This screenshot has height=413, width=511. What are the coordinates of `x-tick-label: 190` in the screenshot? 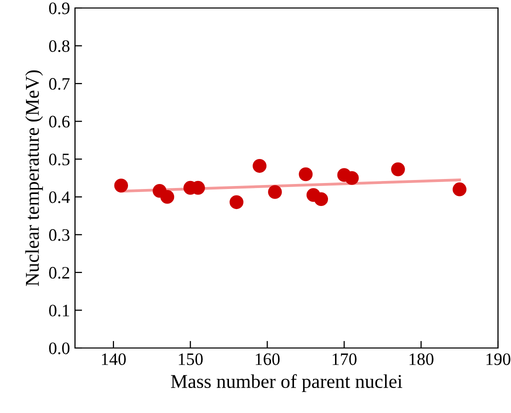 It's located at (498, 359).